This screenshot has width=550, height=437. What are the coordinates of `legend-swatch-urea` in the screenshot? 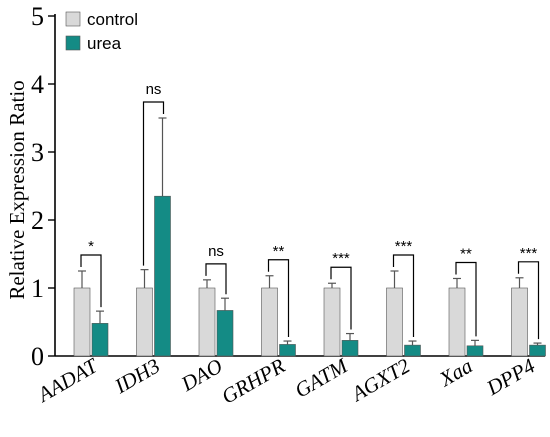 It's located at (73, 43).